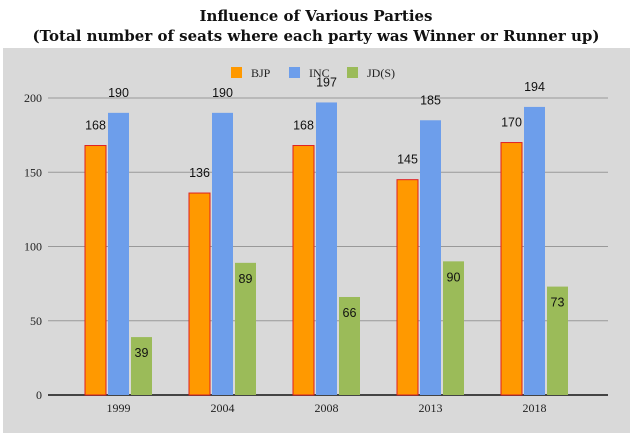  Describe the element at coordinates (534, 250) in the screenshot. I see `bar-inc-2018` at that location.